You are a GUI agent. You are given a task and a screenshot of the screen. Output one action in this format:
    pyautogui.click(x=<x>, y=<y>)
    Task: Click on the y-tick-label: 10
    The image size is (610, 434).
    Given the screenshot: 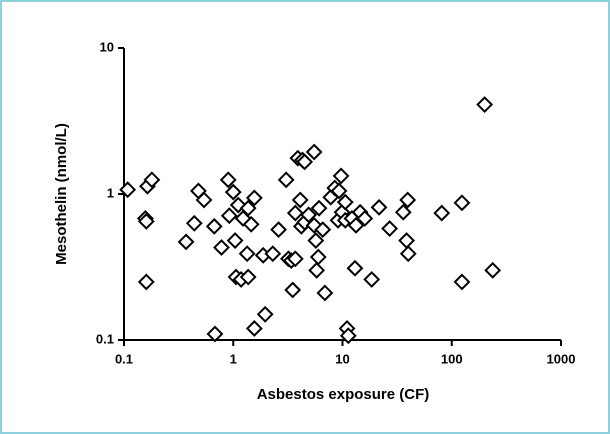 What is the action you would take?
    pyautogui.click(x=107, y=46)
    